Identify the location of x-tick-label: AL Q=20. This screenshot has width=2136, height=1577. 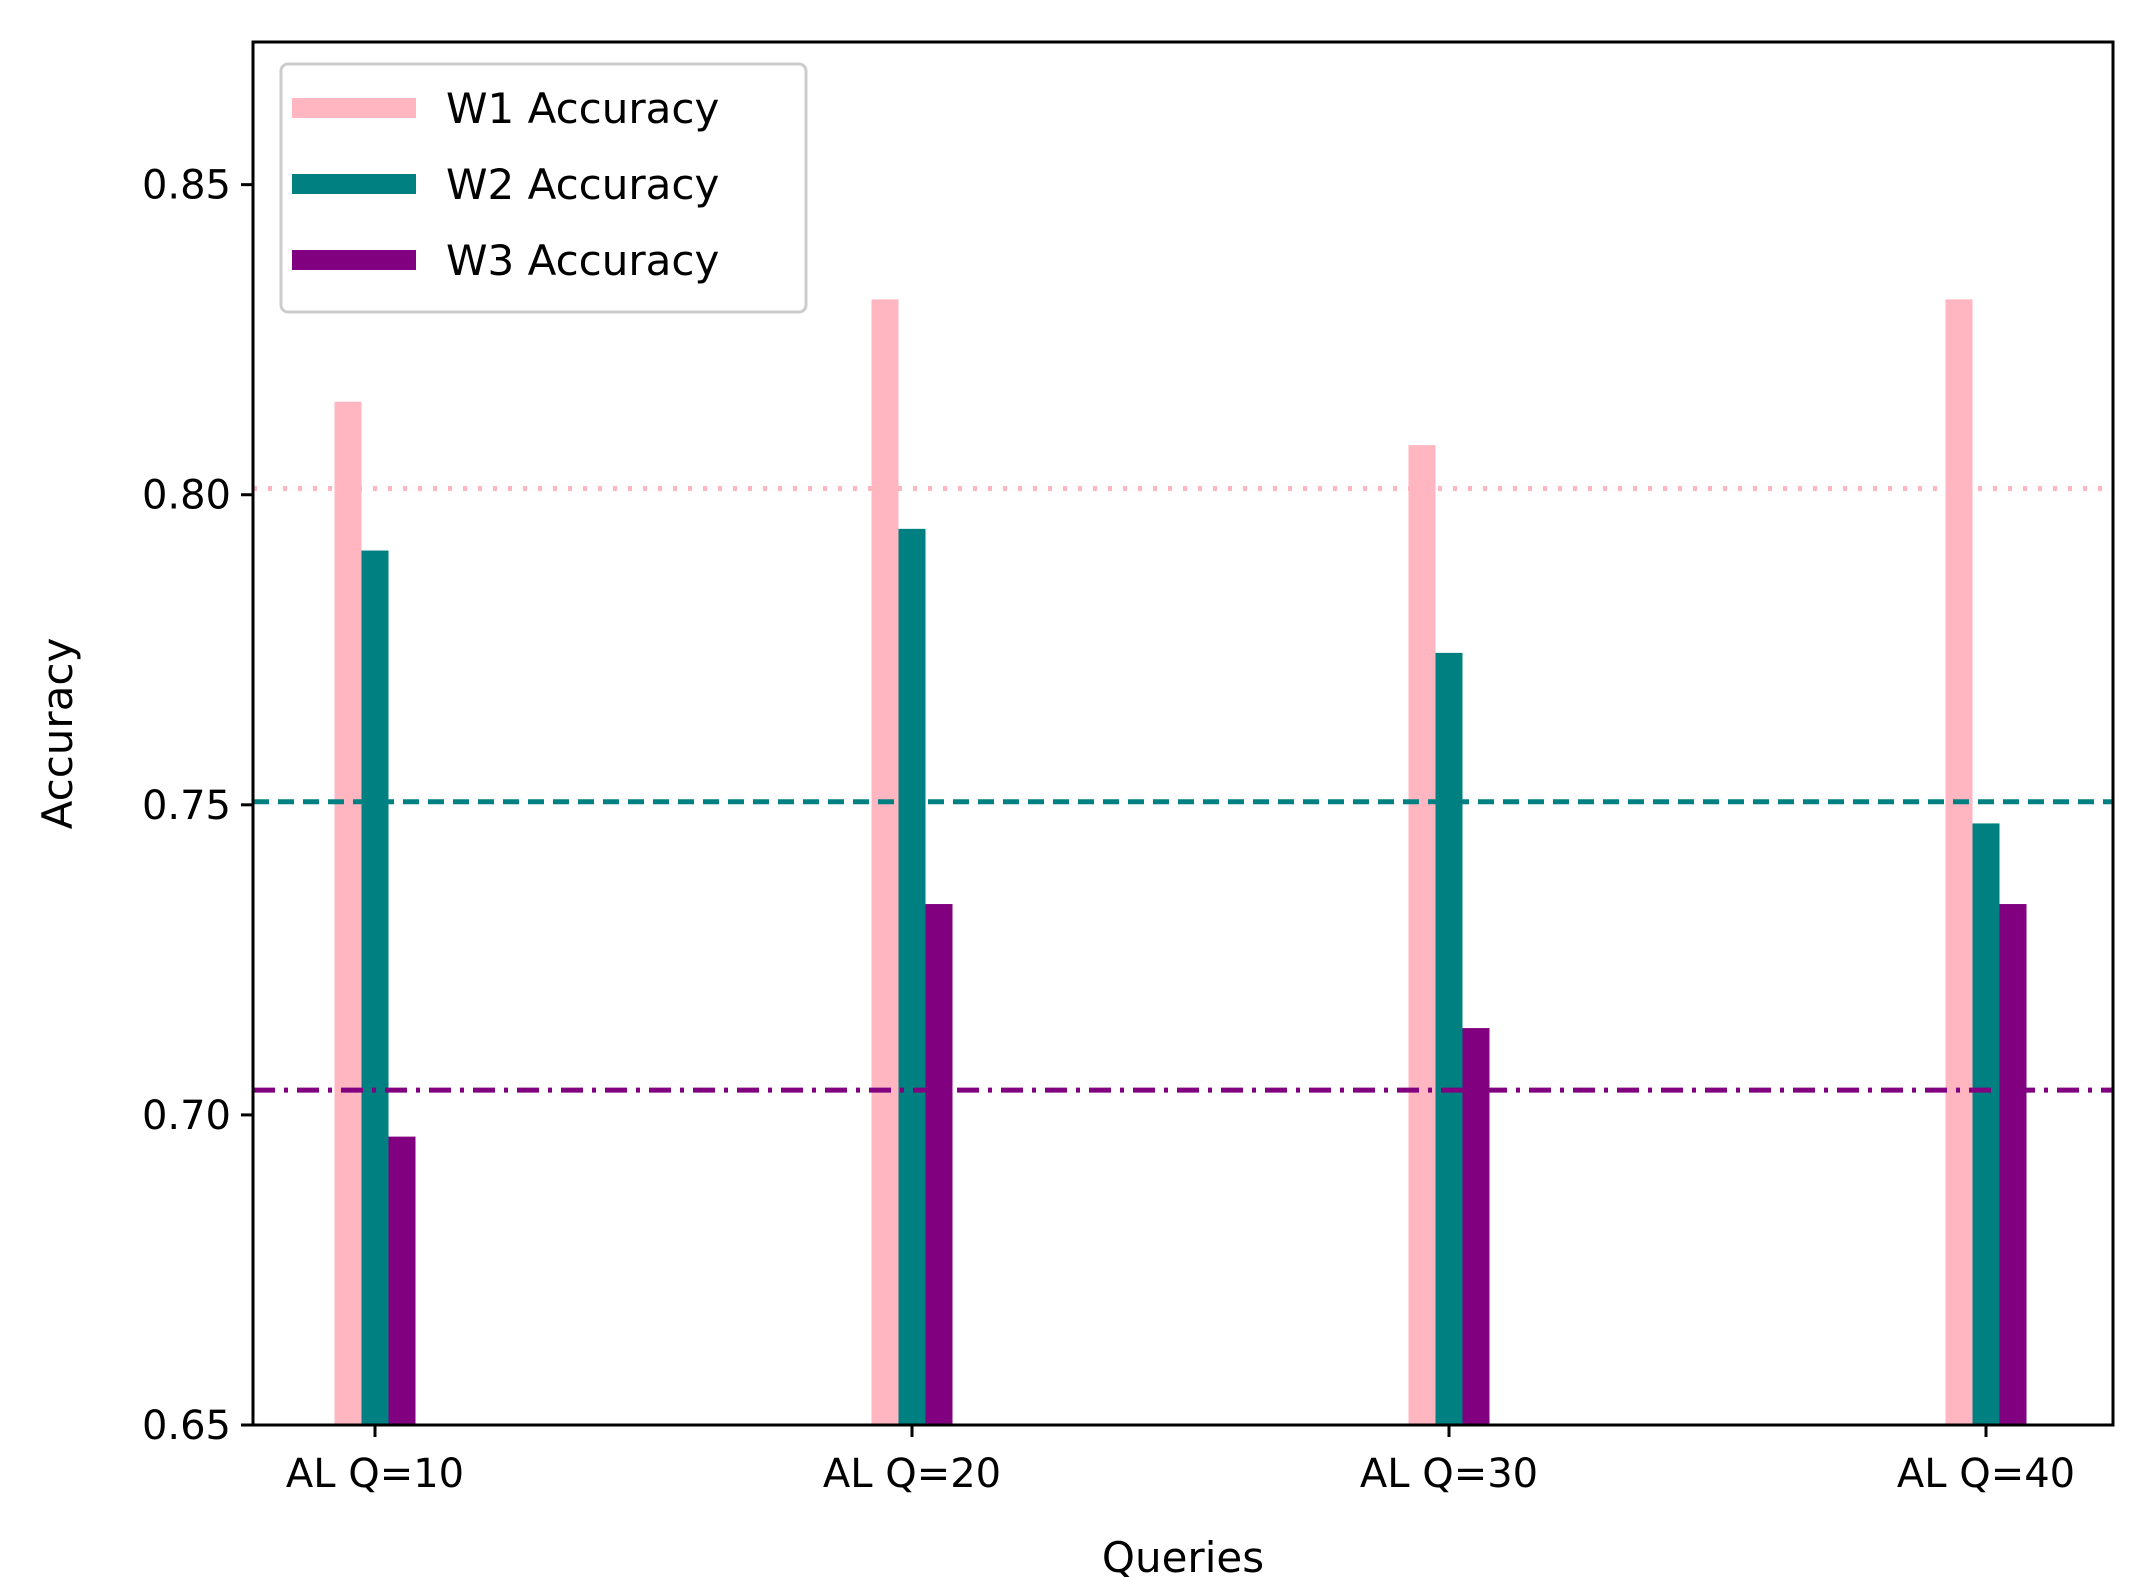
(912, 1474).